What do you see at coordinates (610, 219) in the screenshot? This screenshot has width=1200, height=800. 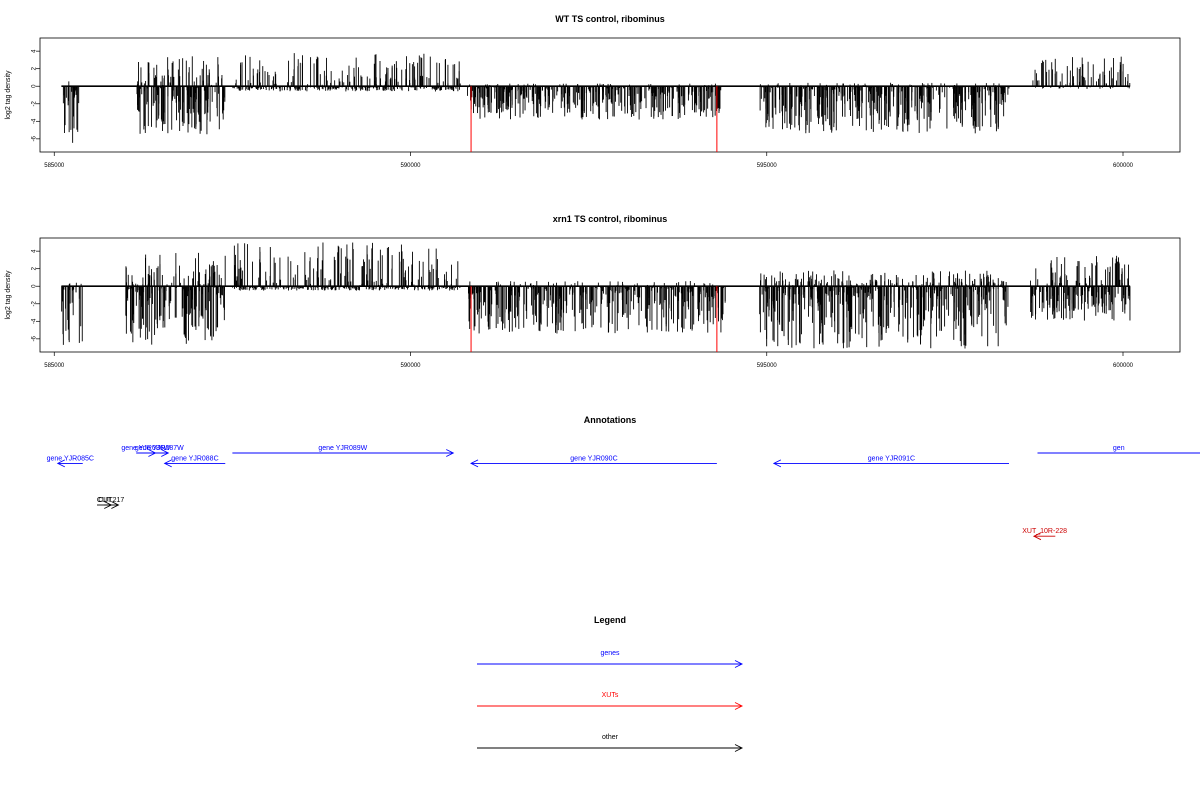 I see `chart-title: xrn1 TS control, ribominus` at bounding box center [610, 219].